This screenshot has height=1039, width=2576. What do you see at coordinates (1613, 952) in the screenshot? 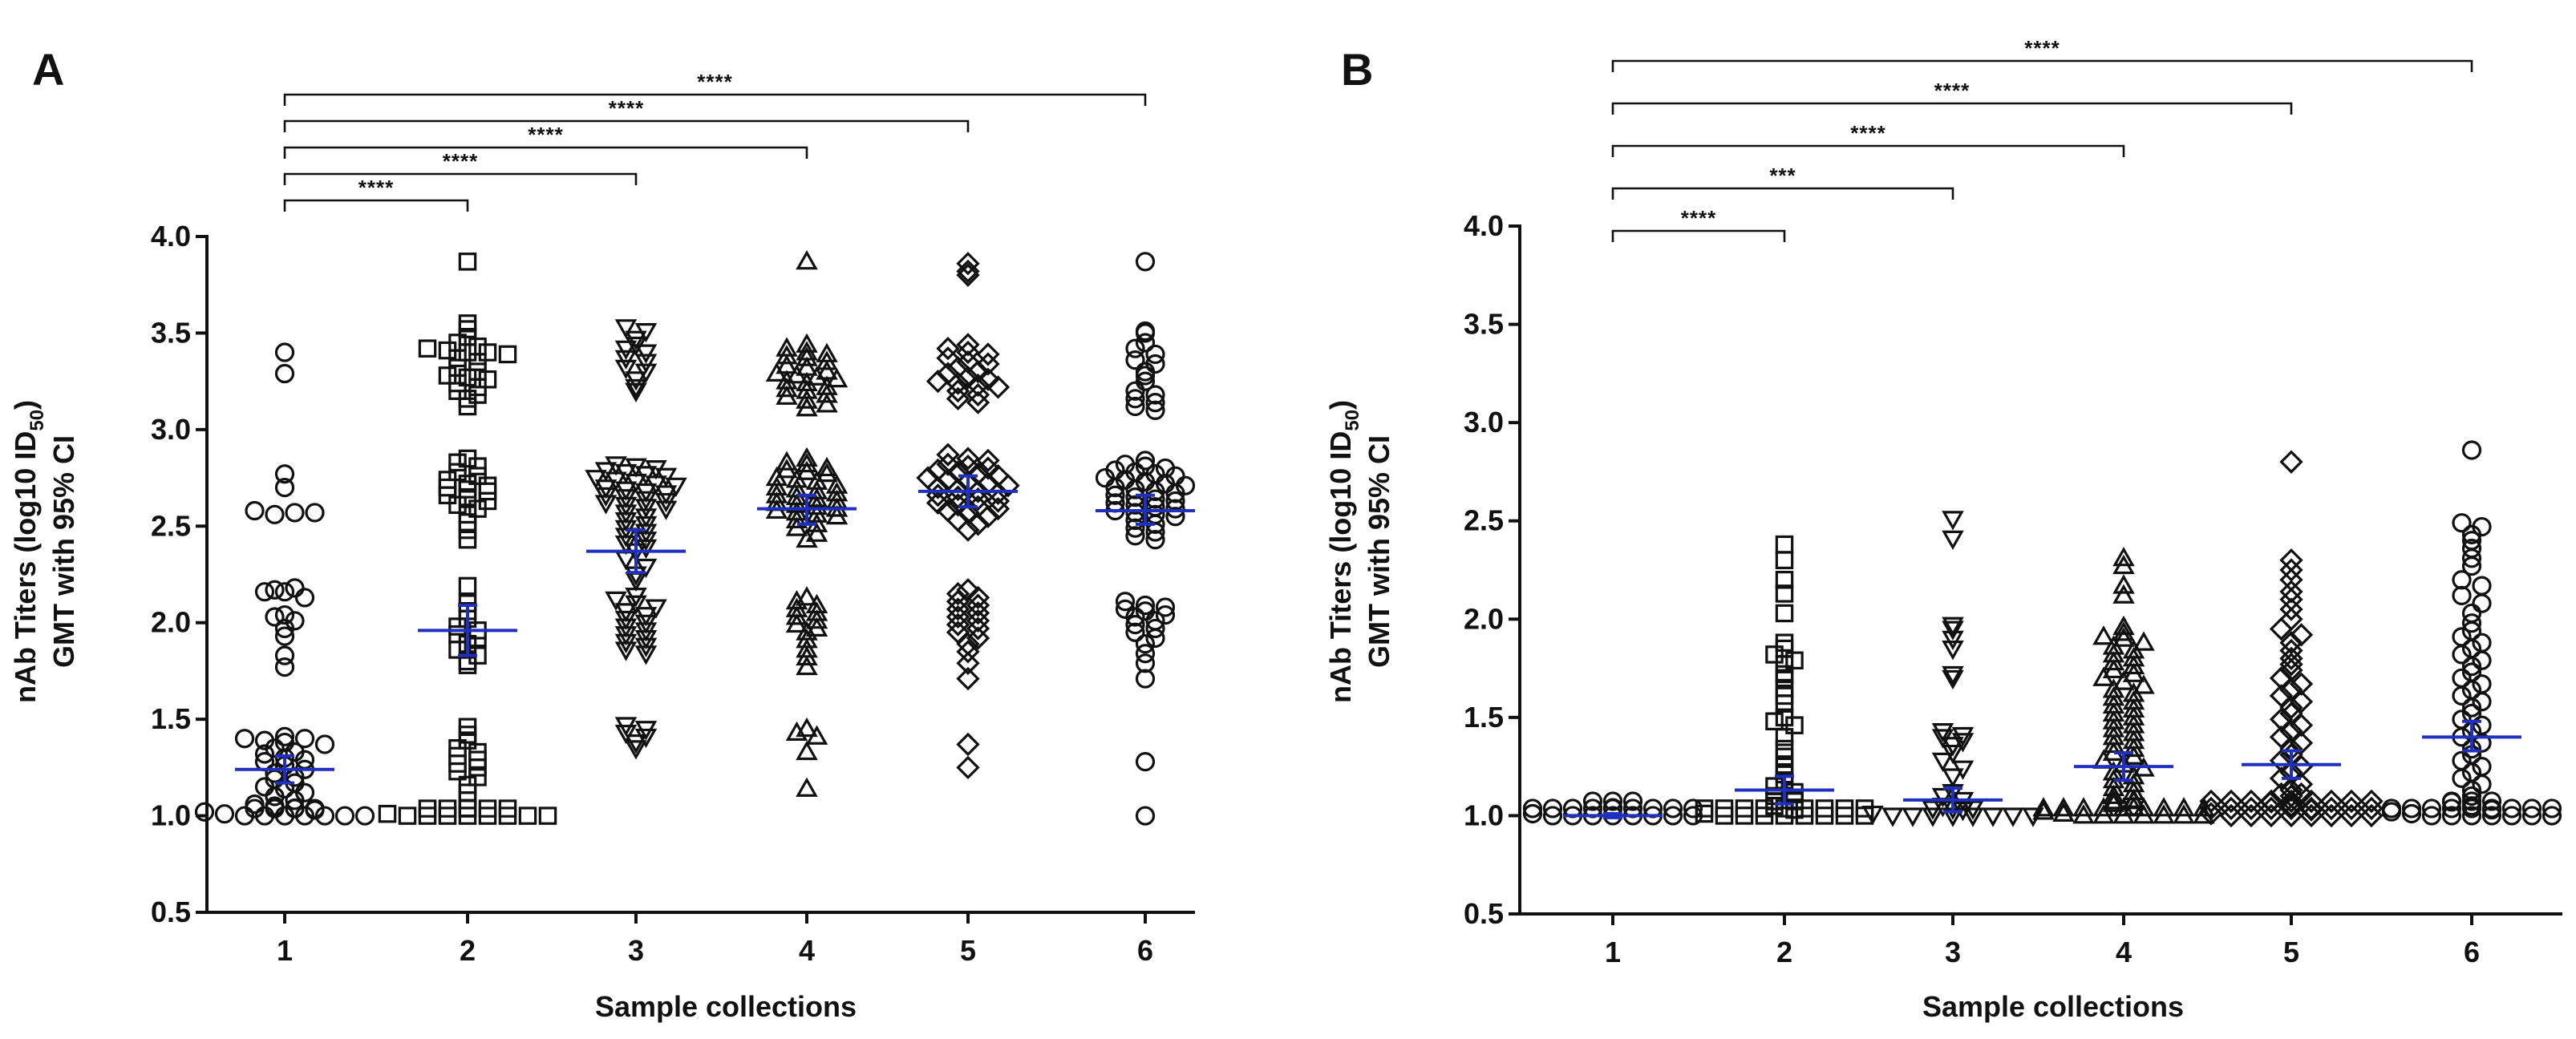
I see `x-tick-label: 1` at bounding box center [1613, 952].